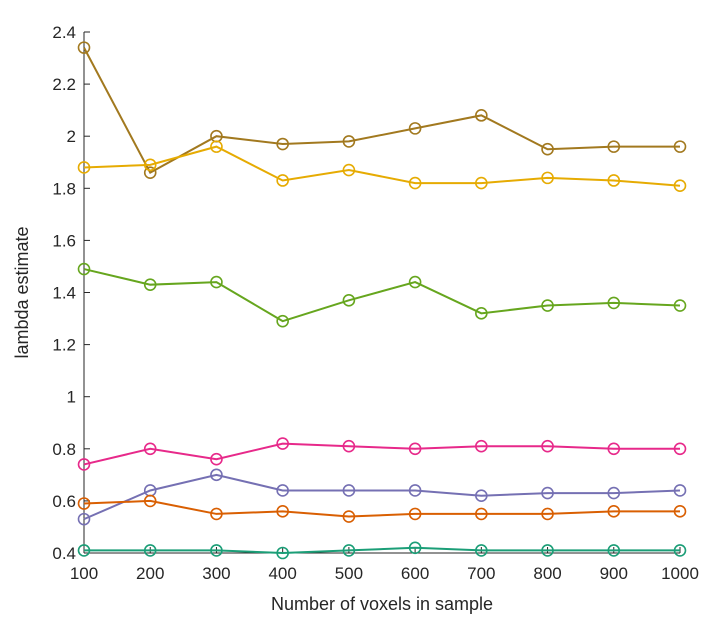 The height and width of the screenshot is (620, 714). What do you see at coordinates (84, 573) in the screenshot?
I see `x-tick-label: 100` at bounding box center [84, 573].